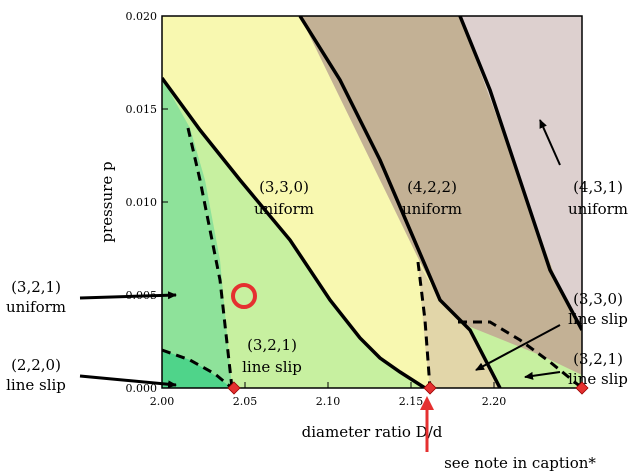  I want to click on arrow-321-lineslip, so click(542, 375).